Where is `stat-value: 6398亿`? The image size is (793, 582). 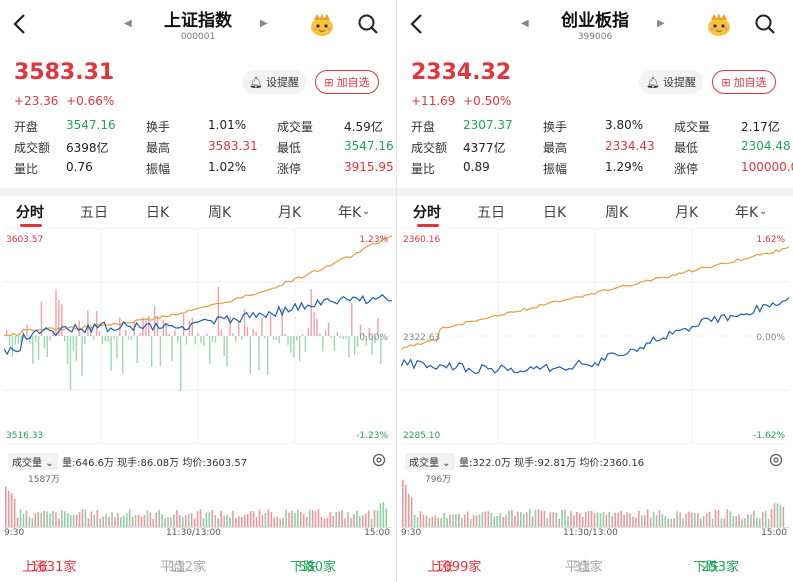 stat-value: 6398亿 is located at coordinates (87, 148).